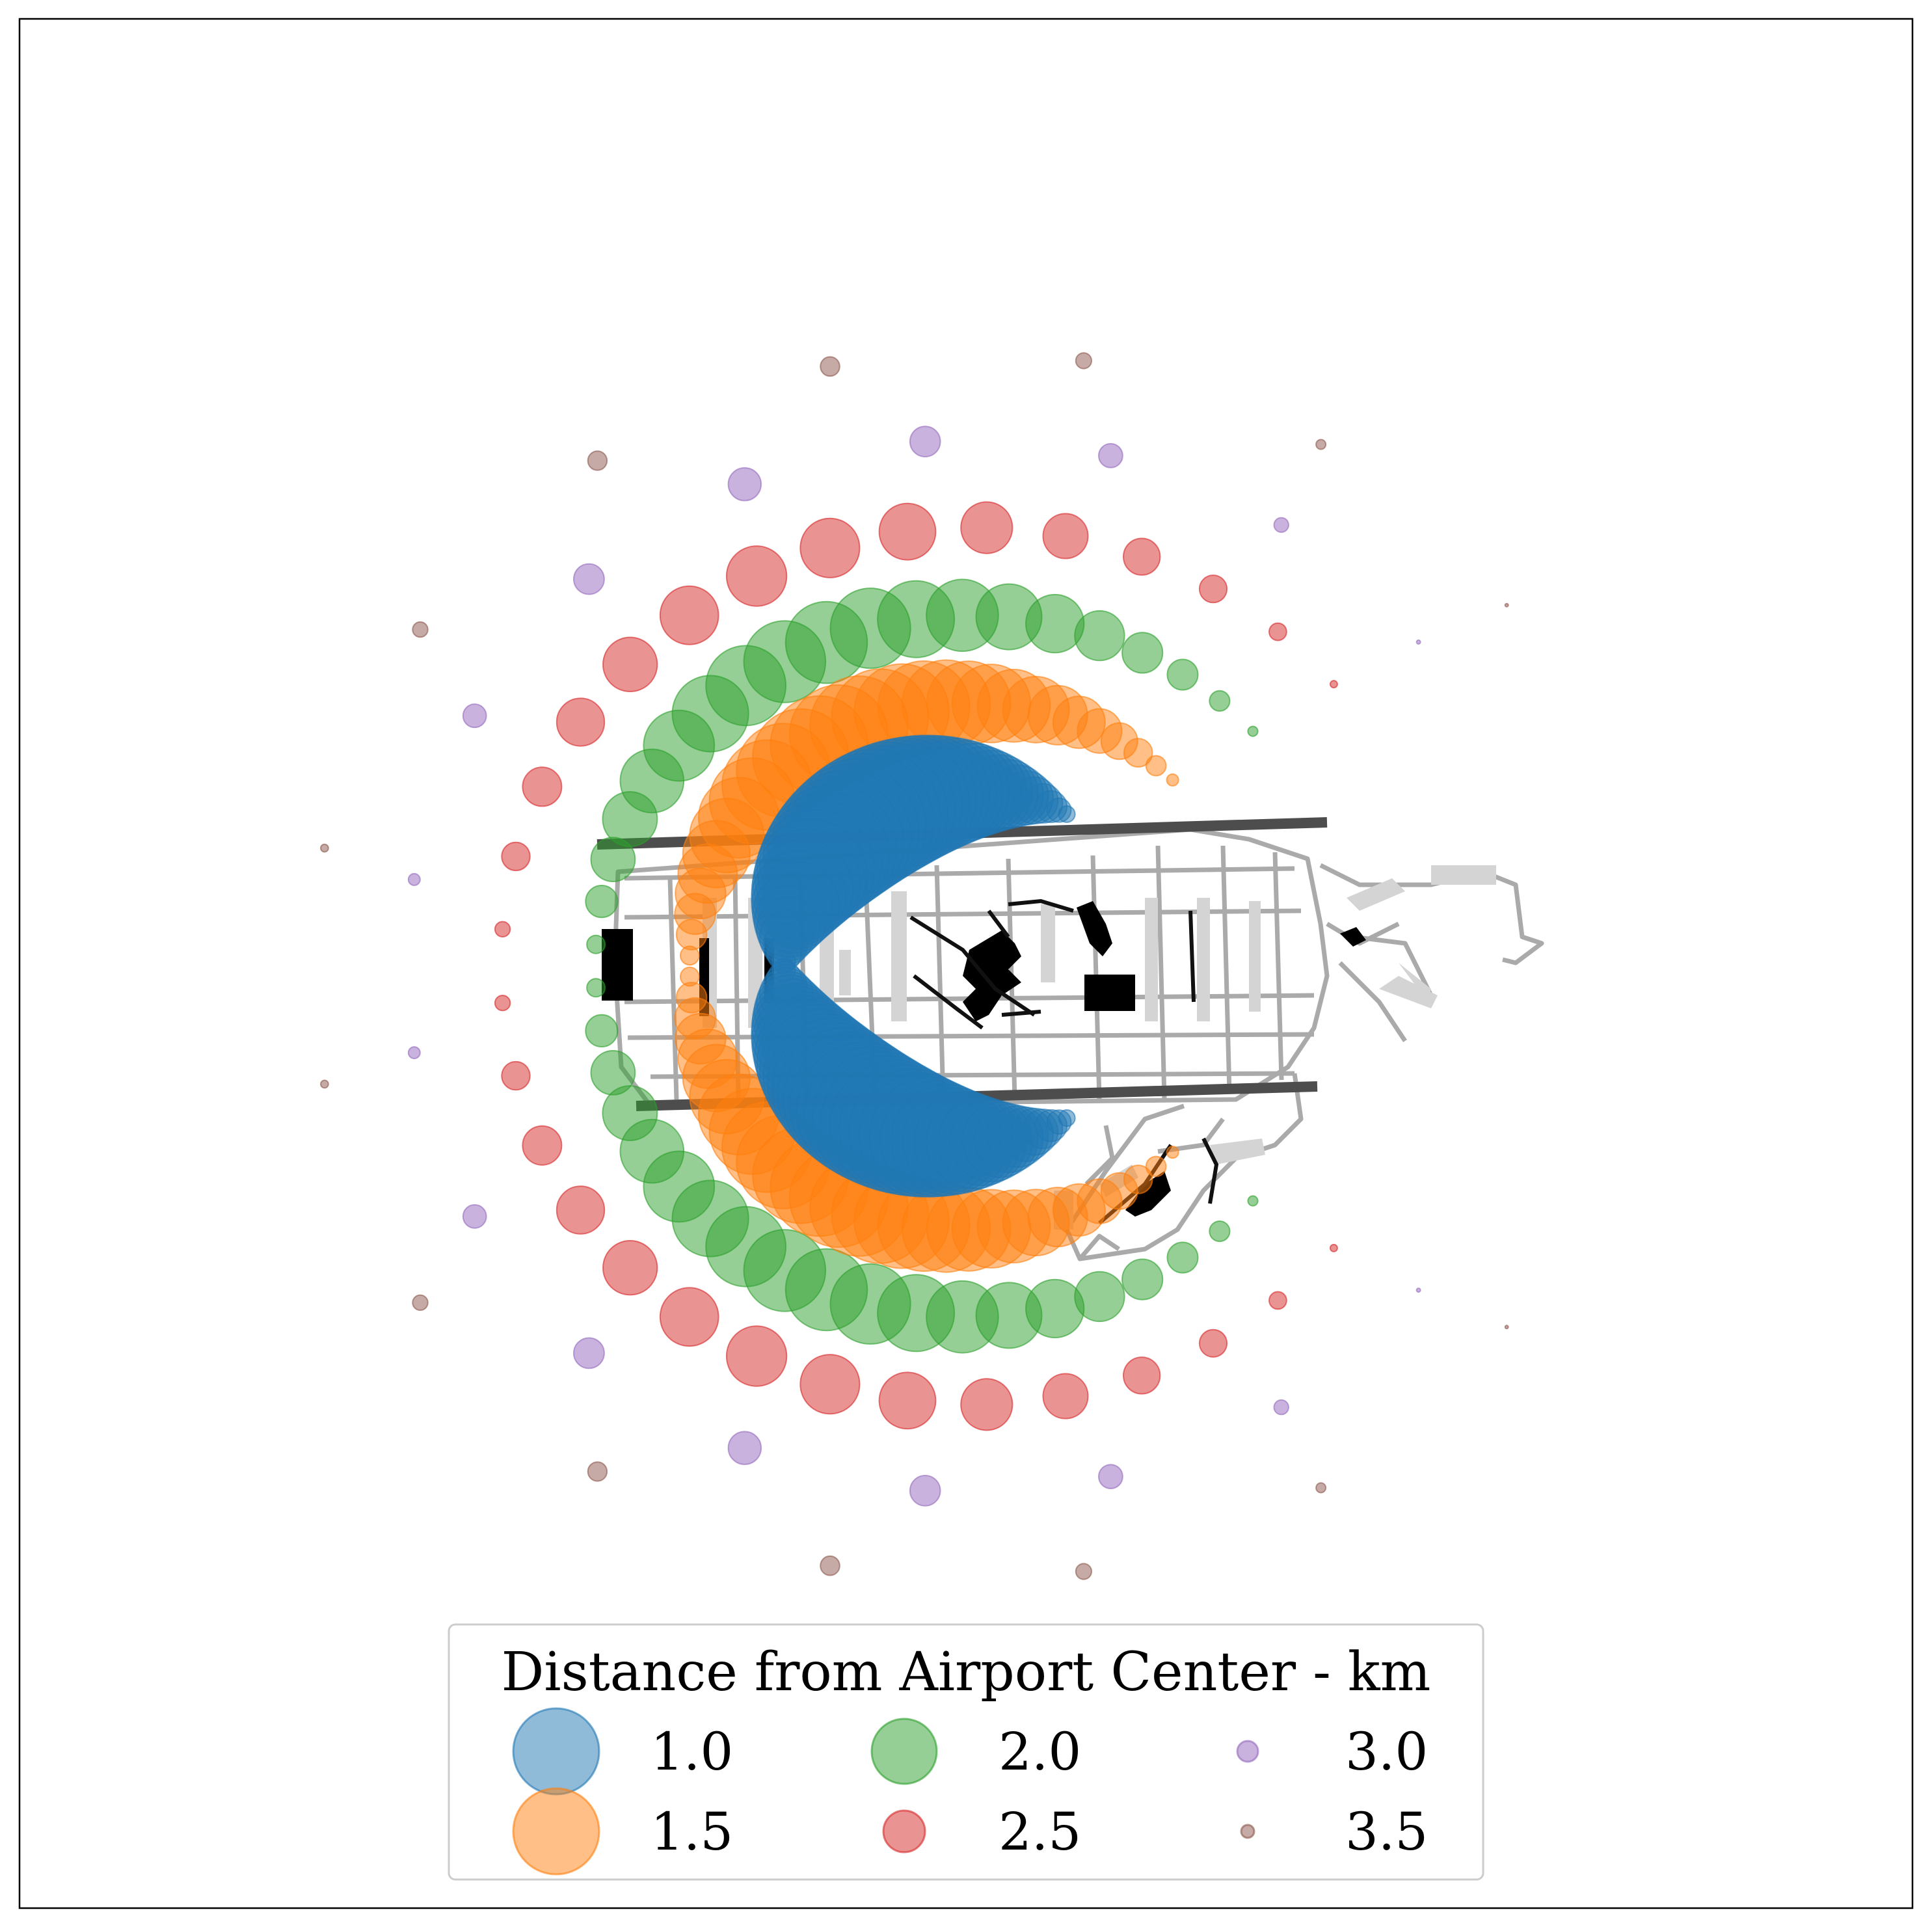 The width and height of the screenshot is (1932, 1927). What do you see at coordinates (692, 1831) in the screenshot?
I see `legend-label-1: 1.5` at bounding box center [692, 1831].